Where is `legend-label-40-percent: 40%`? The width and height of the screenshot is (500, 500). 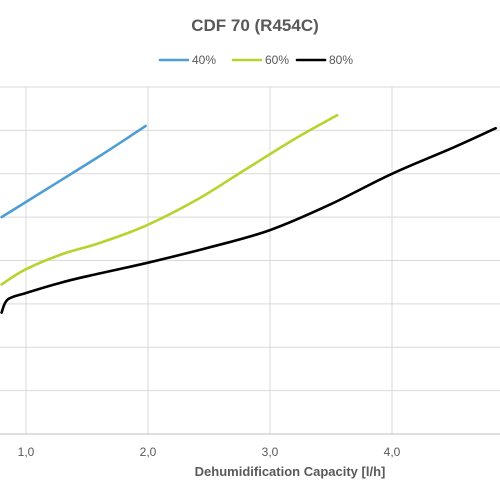 legend-label-40-percent: 40% is located at coordinates (204, 60).